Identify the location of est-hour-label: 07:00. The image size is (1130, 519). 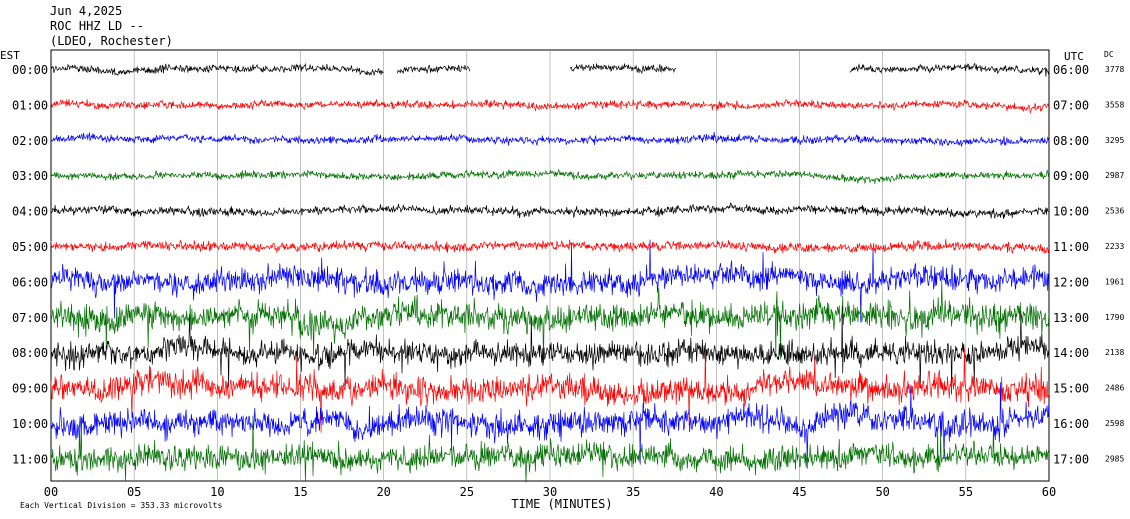
(30, 318).